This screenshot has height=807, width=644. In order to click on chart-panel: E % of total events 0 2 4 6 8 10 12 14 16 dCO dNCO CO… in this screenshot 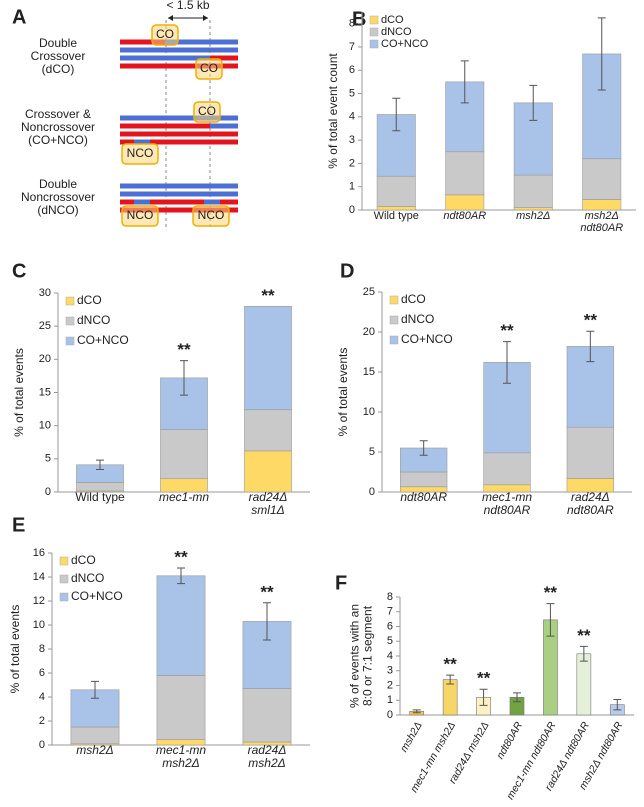, I will do `click(159, 642)`.